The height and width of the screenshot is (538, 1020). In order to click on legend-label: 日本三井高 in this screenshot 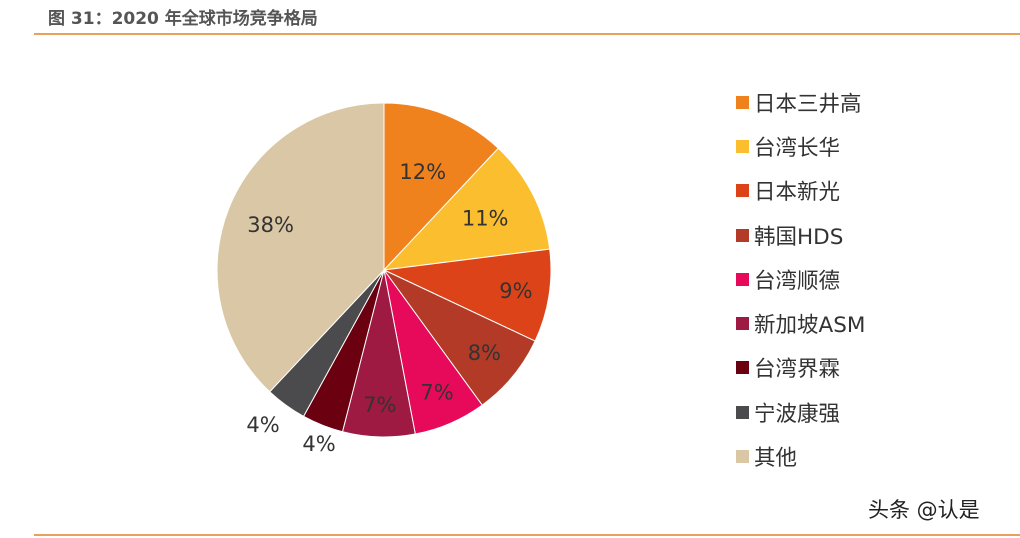, I will do `click(808, 104)`.